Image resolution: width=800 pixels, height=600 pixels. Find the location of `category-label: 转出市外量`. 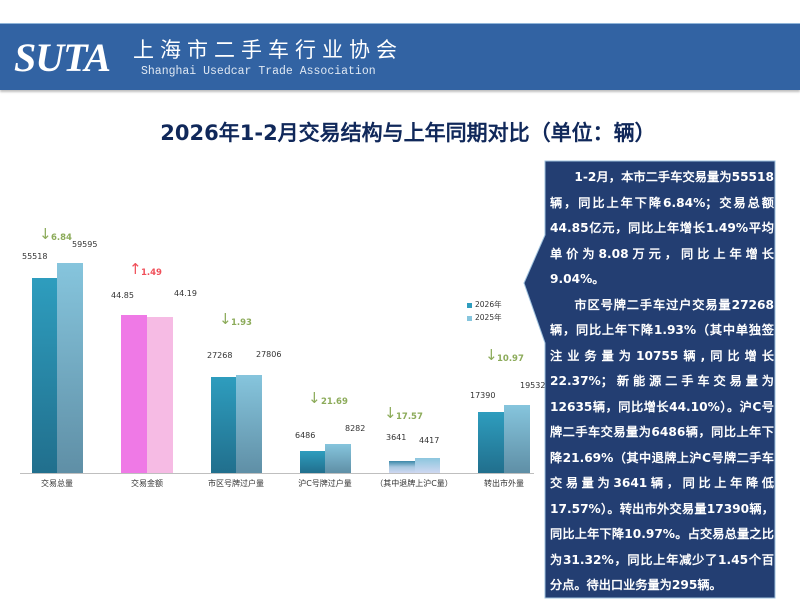

category-label: 转出市外量 is located at coordinates (504, 483).